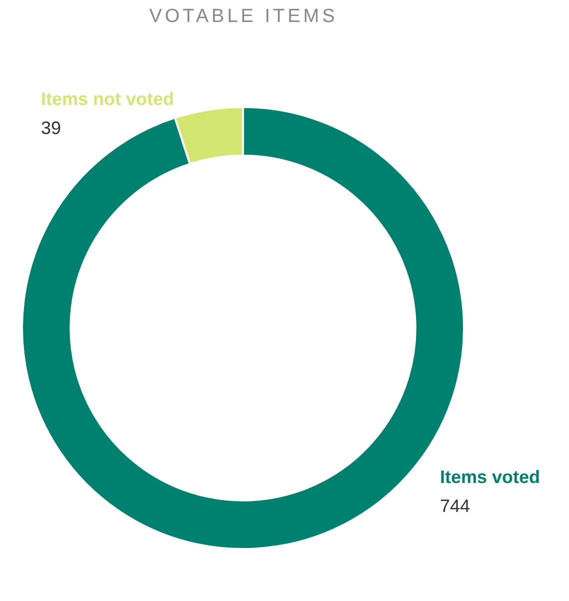 This screenshot has height=601, width=569. Describe the element at coordinates (107, 98) in the screenshot. I see `slice-label: Items not voted` at that location.